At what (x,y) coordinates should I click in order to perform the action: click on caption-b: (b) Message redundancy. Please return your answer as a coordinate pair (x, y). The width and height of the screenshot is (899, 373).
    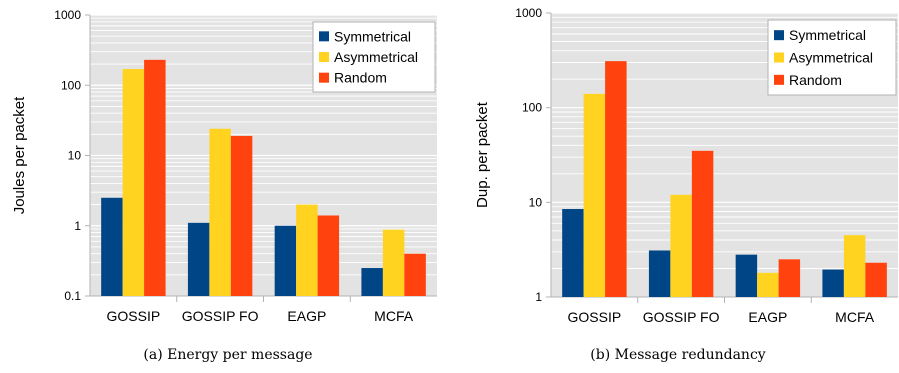
    Looking at the image, I should click on (678, 355).